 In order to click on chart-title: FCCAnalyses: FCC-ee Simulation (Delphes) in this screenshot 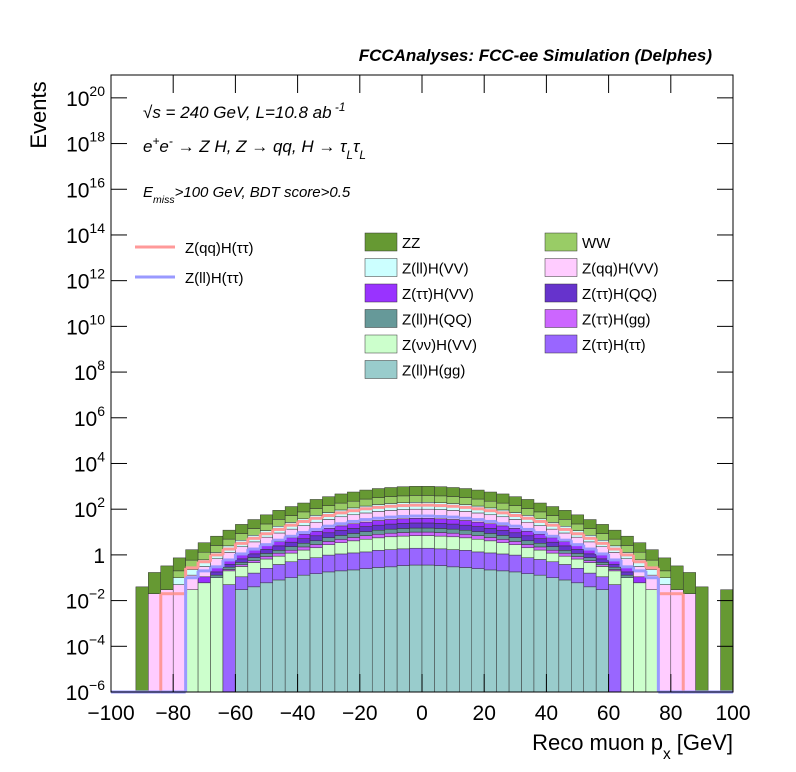, I will do `click(536, 55)`.